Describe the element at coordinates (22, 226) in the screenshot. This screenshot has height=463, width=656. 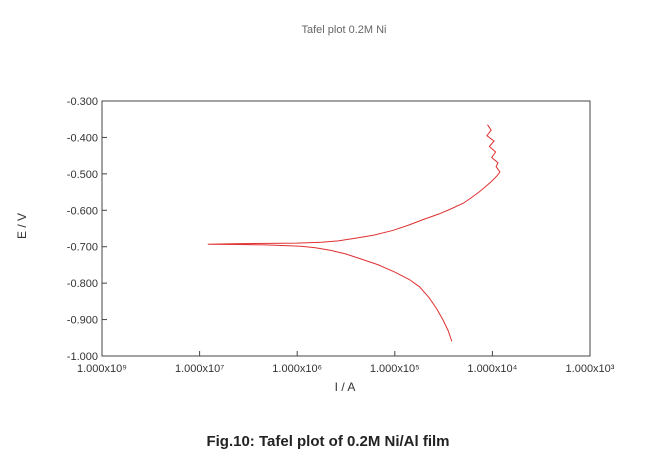
I see `y-axis-label: E / V` at that location.